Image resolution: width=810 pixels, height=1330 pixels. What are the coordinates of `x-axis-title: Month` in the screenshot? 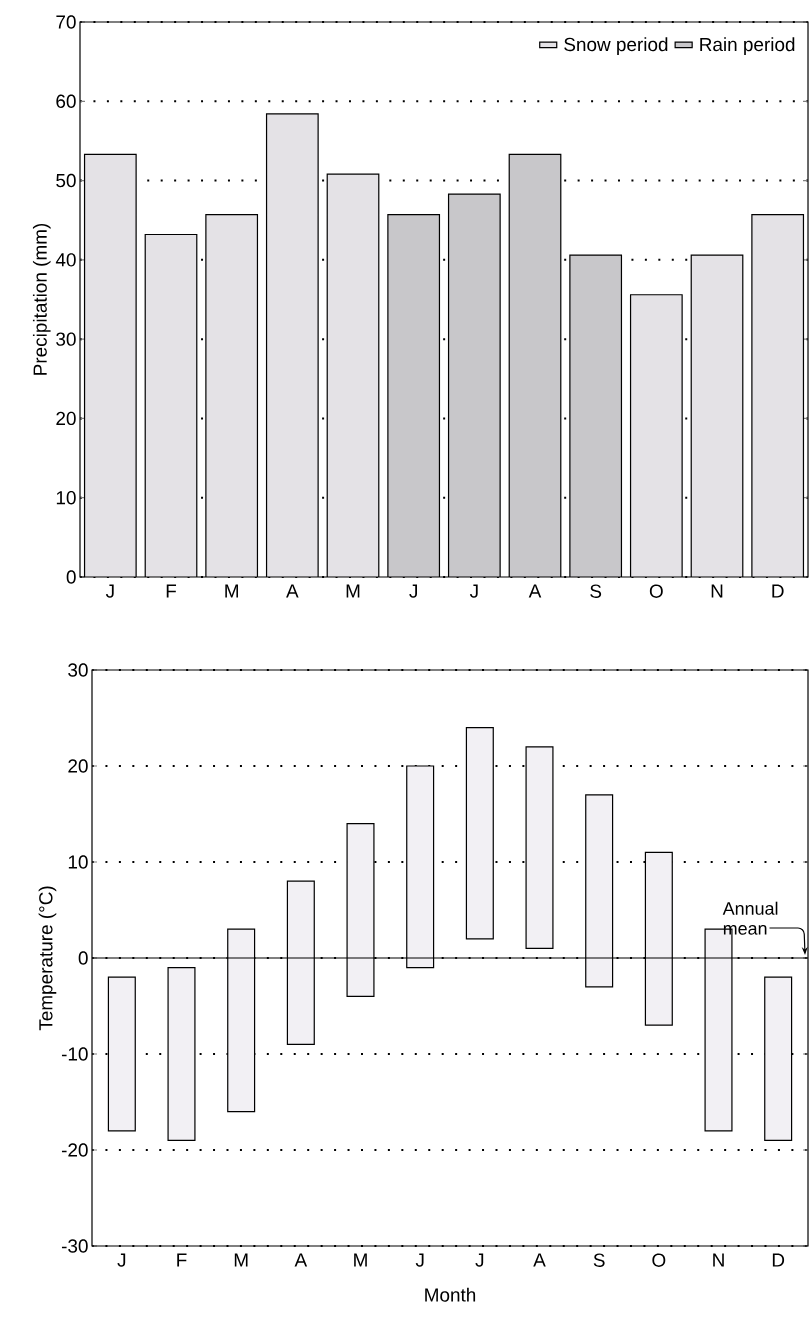 It's located at (450, 1294).